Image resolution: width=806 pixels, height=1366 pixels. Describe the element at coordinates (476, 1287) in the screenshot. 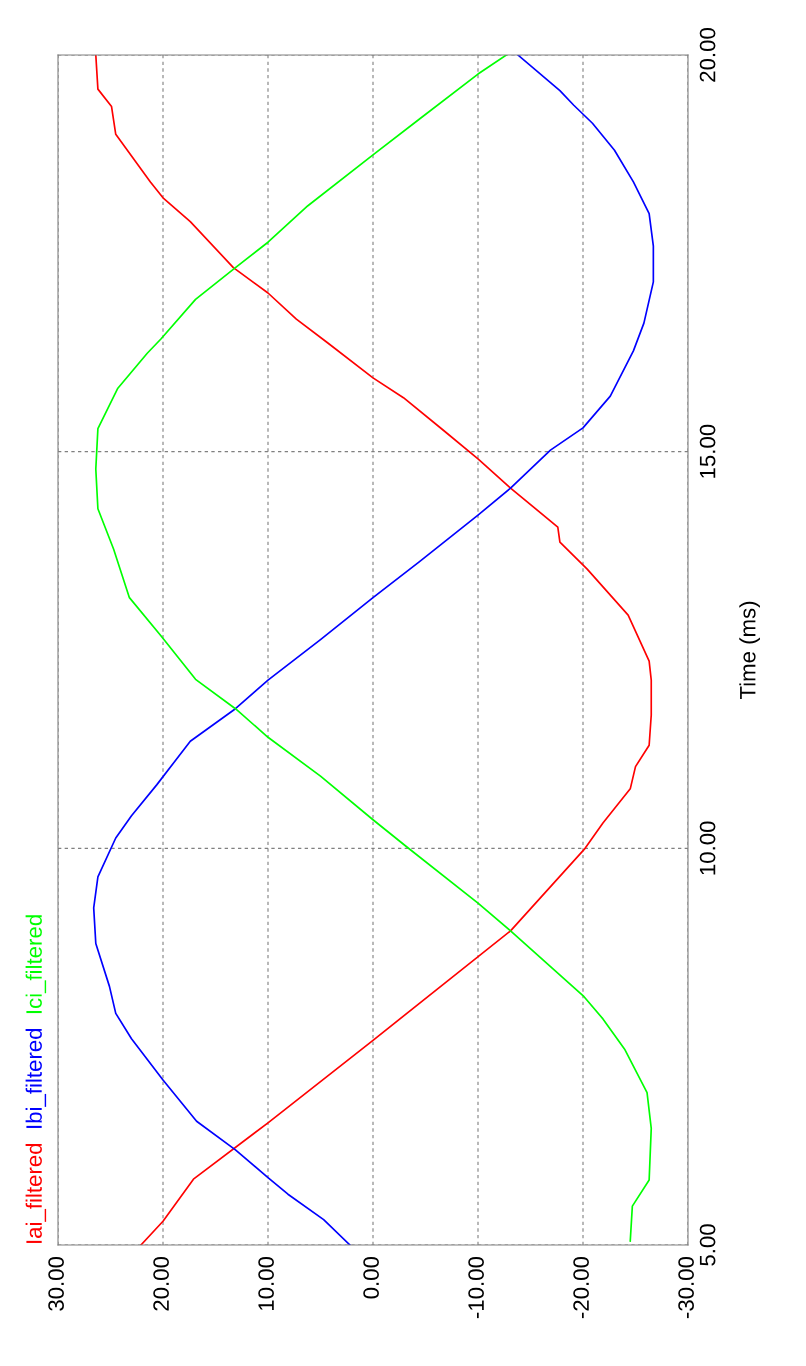

I see `x-tick-label: -10.00` at that location.